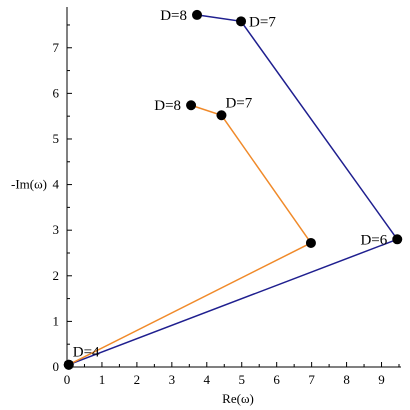  I want to click on y-tick-label: 5, so click(56, 138).